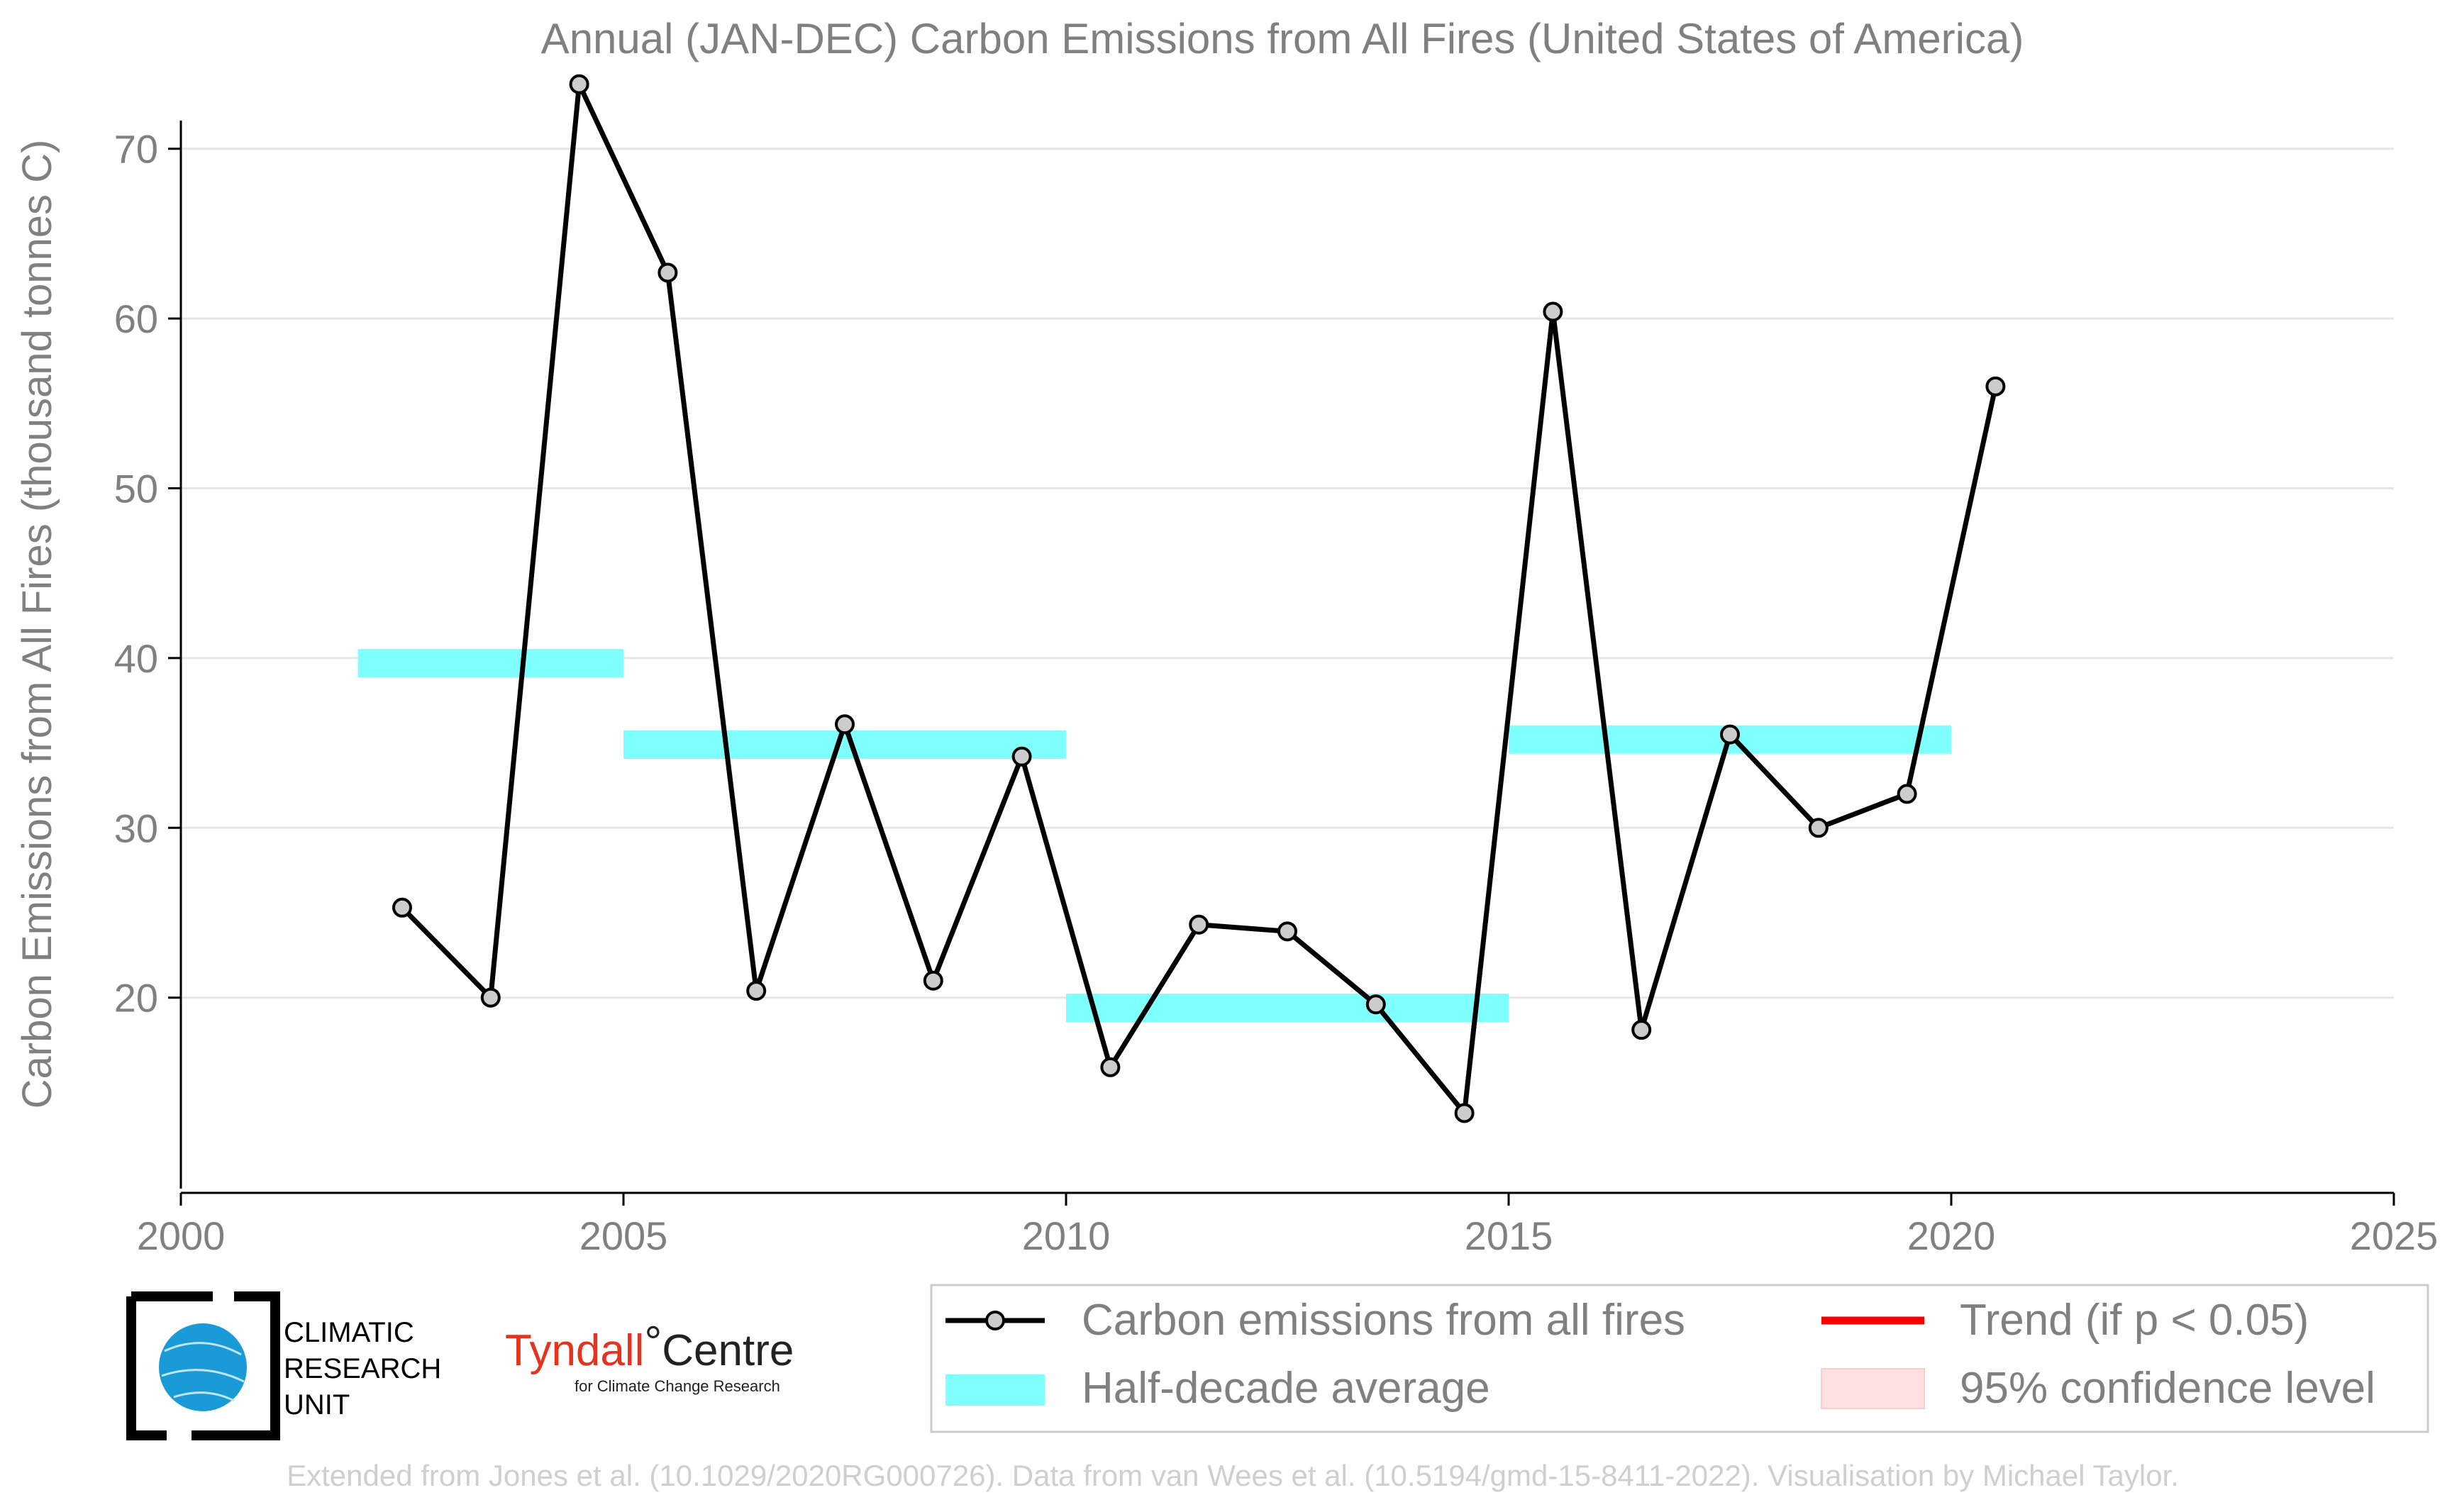 The image size is (2452, 1512). Describe the element at coordinates (574, 1350) in the screenshot. I see `tyndall-main: Tyndall` at that location.